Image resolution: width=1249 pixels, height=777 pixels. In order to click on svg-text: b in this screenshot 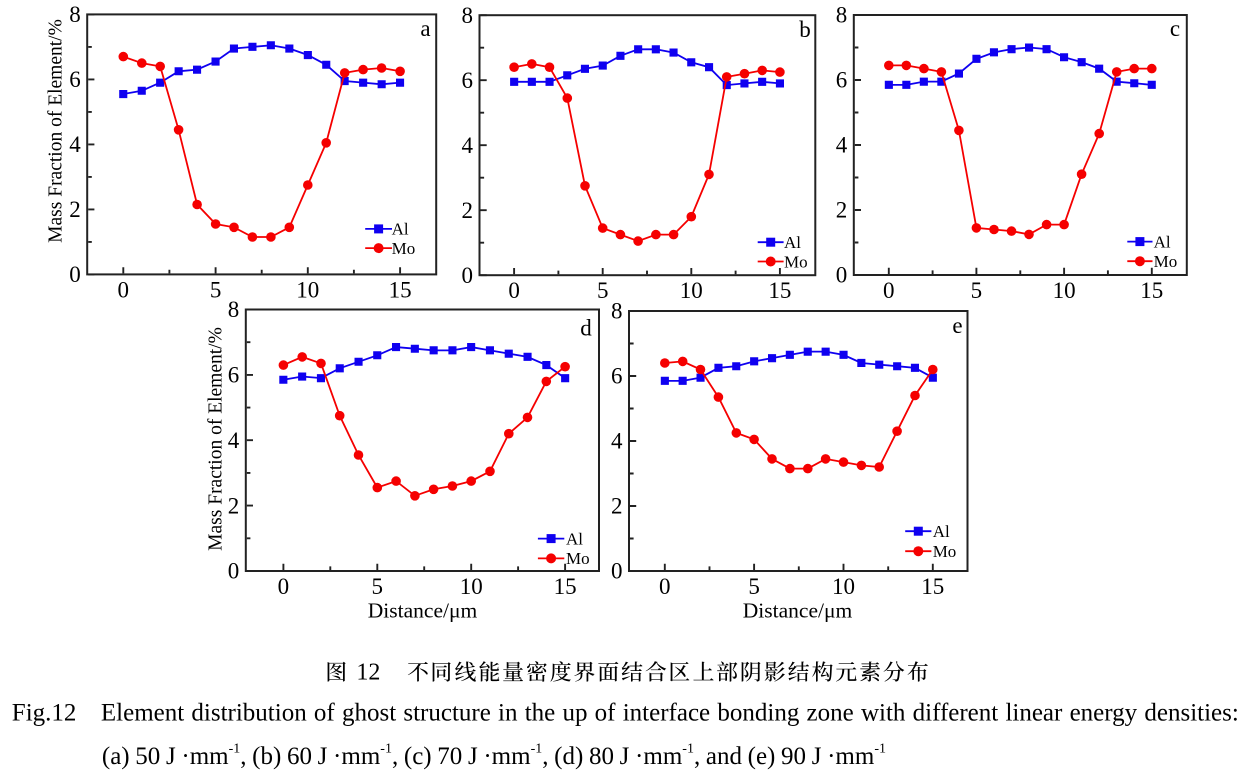, I will do `click(805, 29)`.